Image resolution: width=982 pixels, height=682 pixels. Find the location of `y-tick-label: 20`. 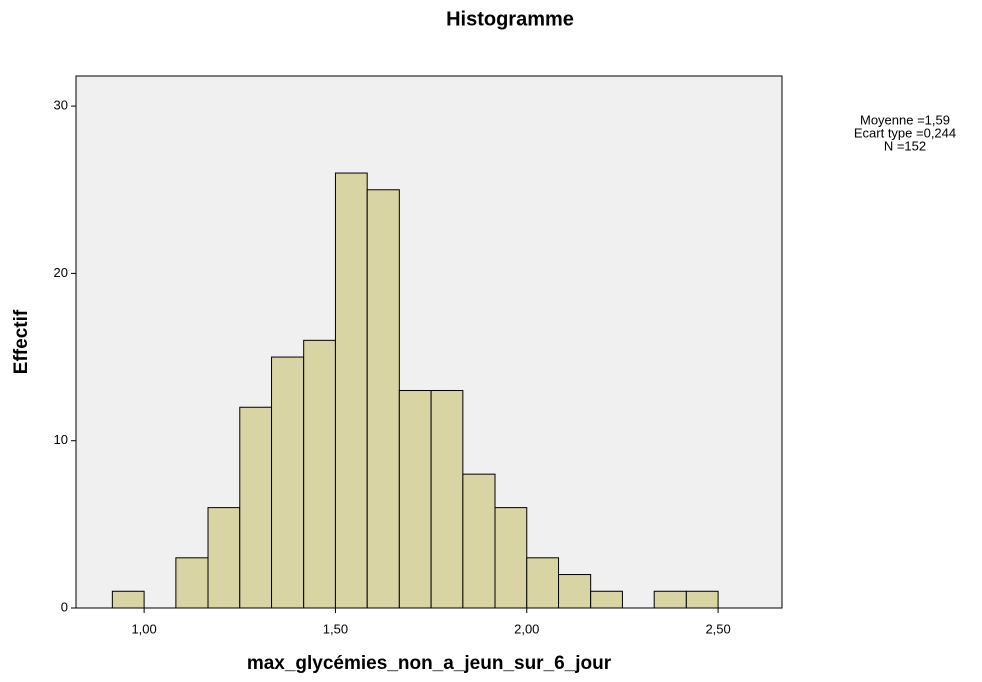

y-tick-label: 20 is located at coordinates (61, 272).